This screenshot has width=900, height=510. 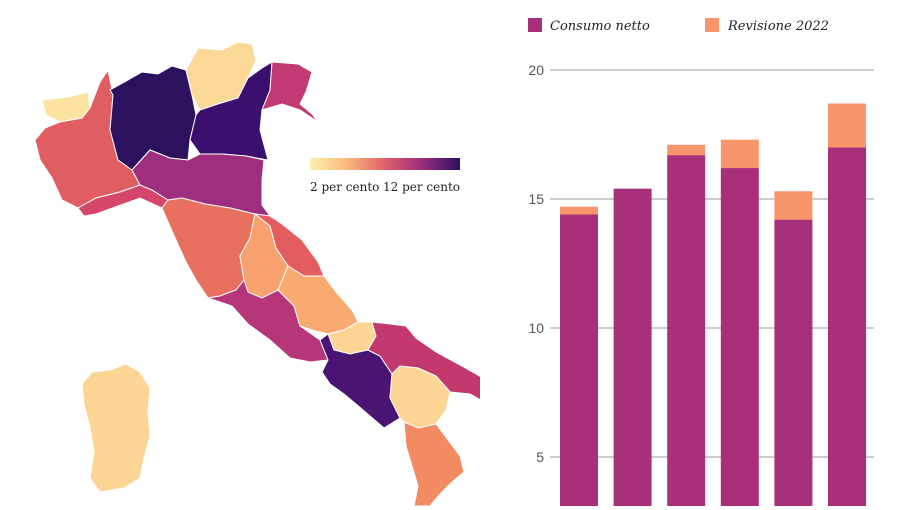 I want to click on y-tick-label: 5, so click(x=540, y=457).